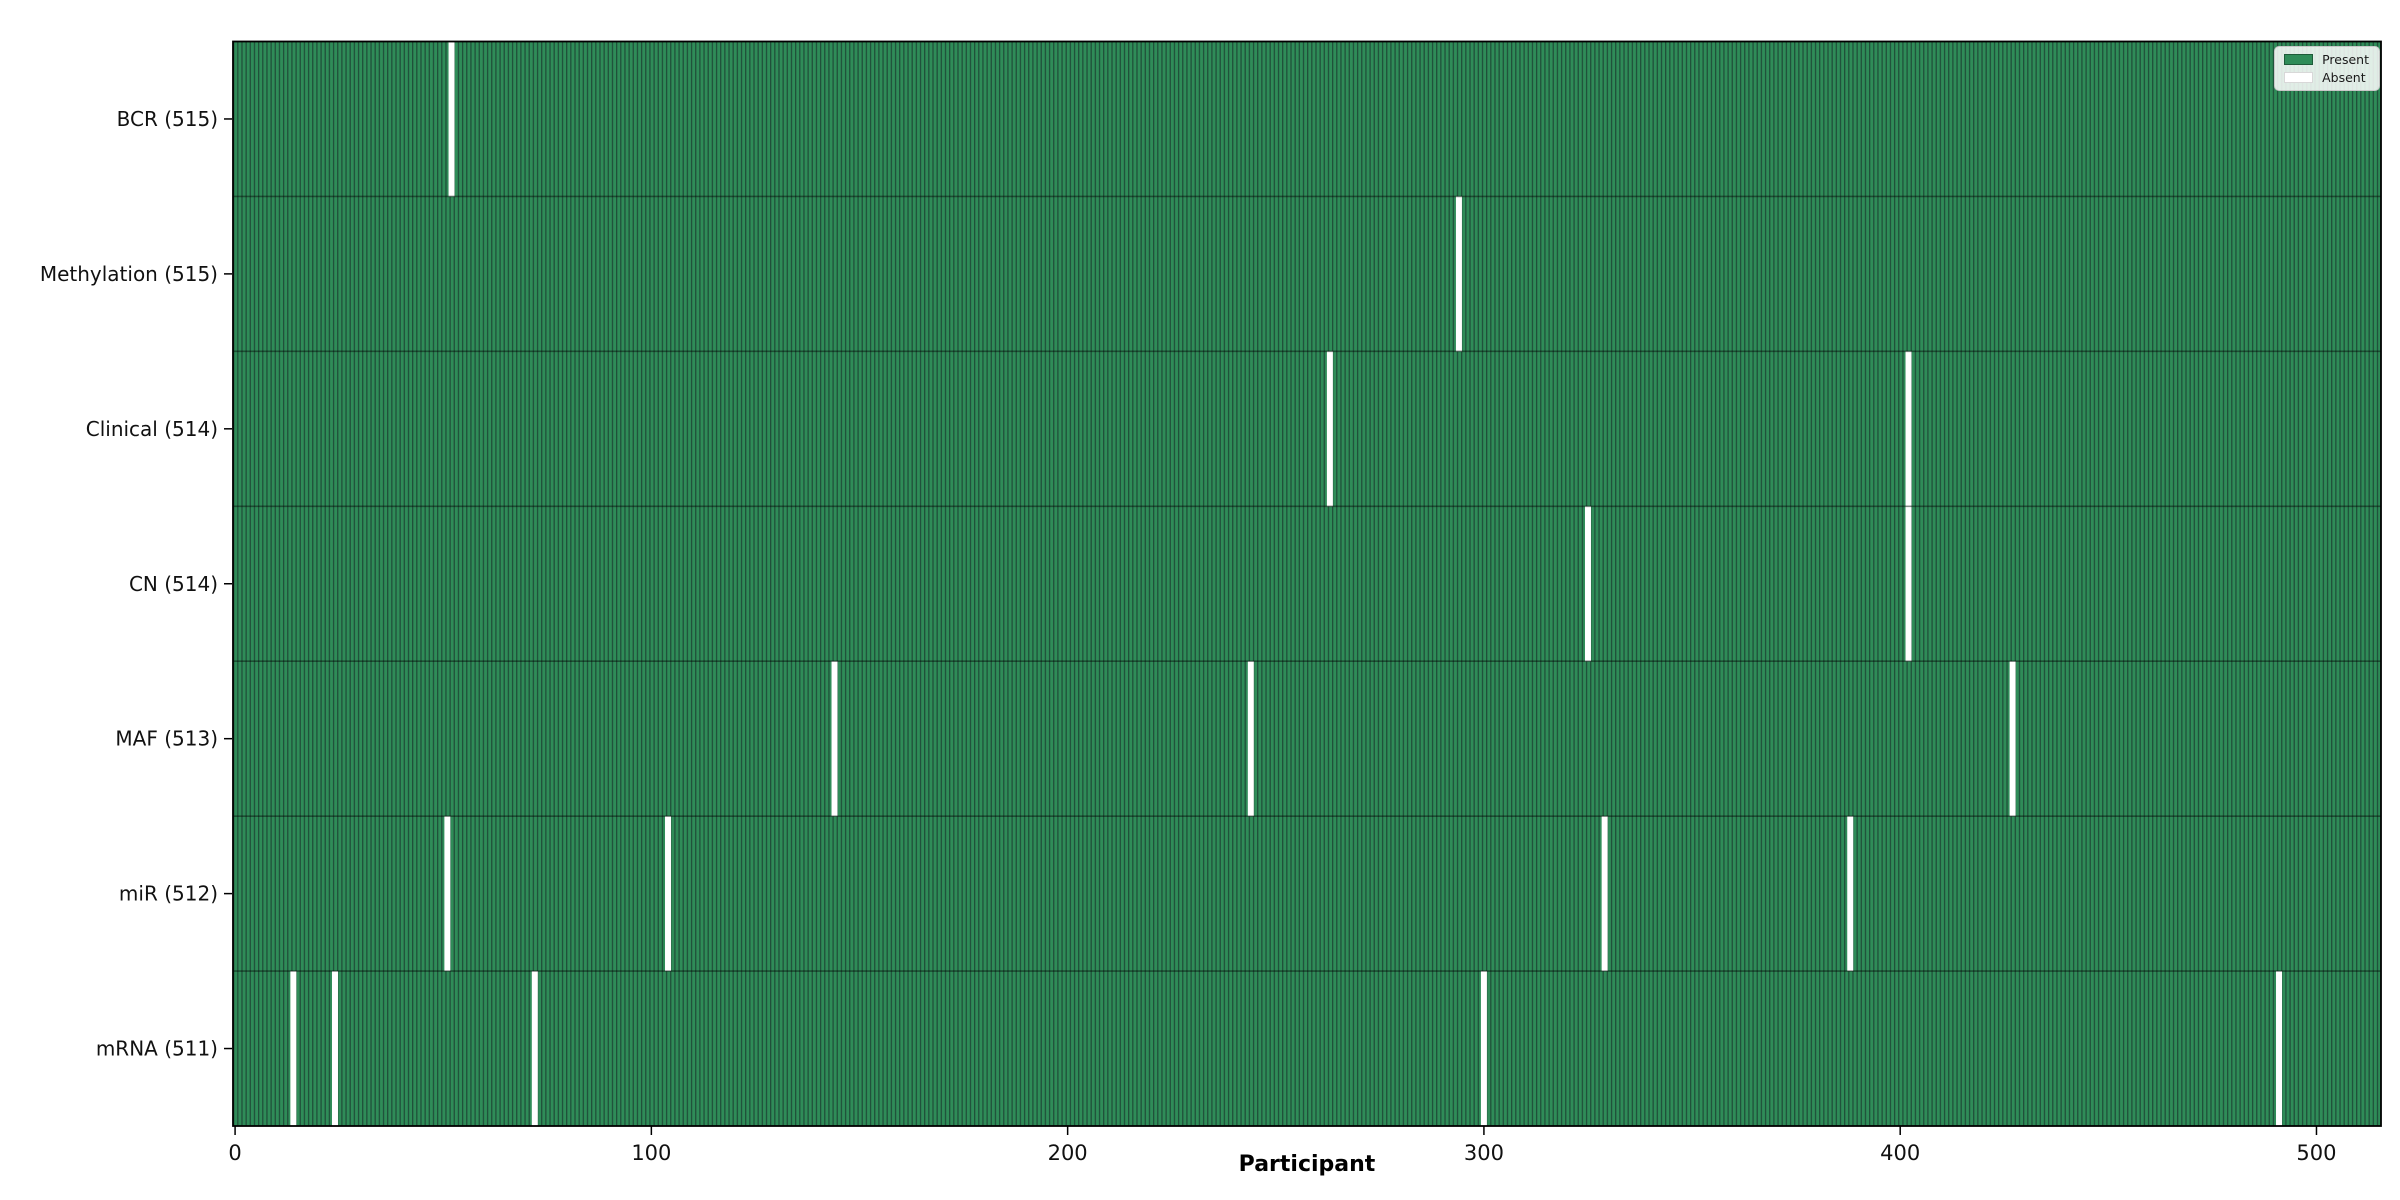 The height and width of the screenshot is (1200, 2400). I want to click on legend-label: Present, so click(2345, 59).